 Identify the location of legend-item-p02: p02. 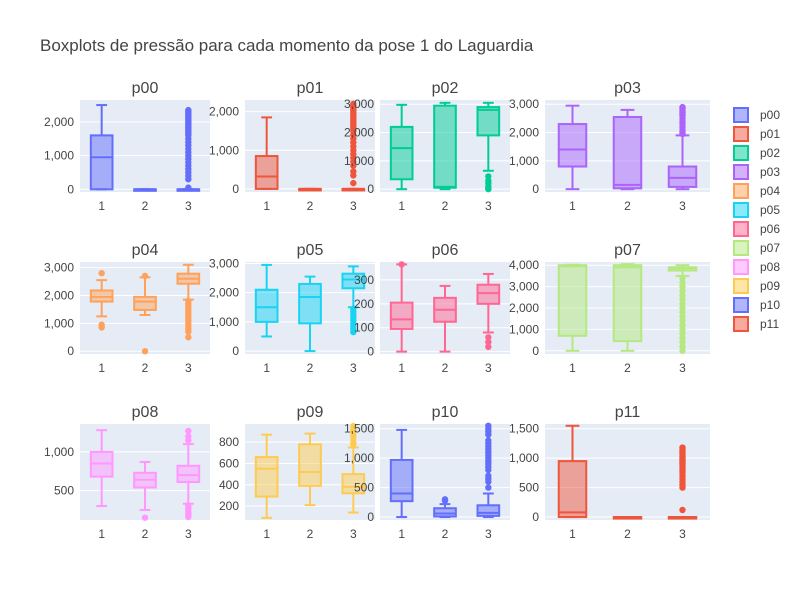
(756, 153).